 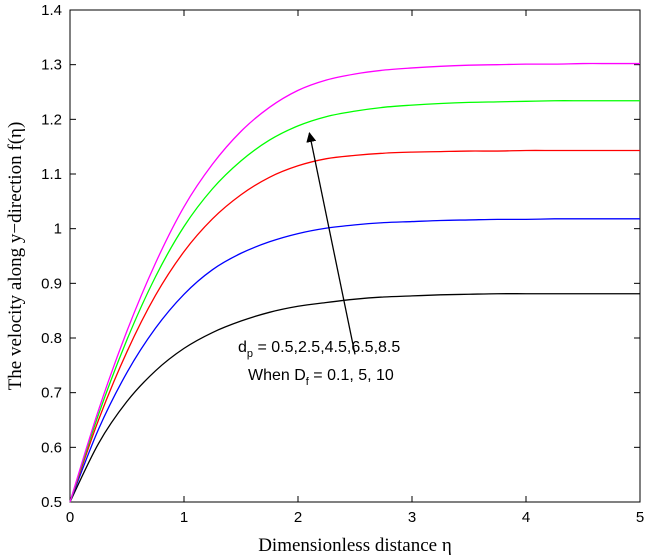 What do you see at coordinates (640, 517) in the screenshot?
I see `x-tick-label: 5` at bounding box center [640, 517].